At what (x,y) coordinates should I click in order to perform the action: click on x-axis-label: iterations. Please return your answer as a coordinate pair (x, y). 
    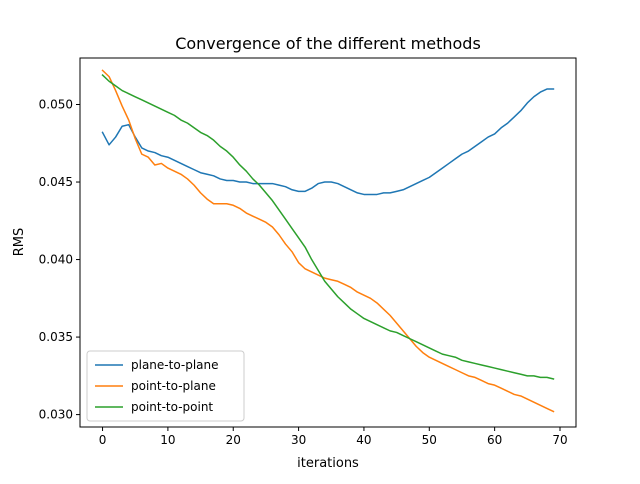
    Looking at the image, I should click on (328, 463).